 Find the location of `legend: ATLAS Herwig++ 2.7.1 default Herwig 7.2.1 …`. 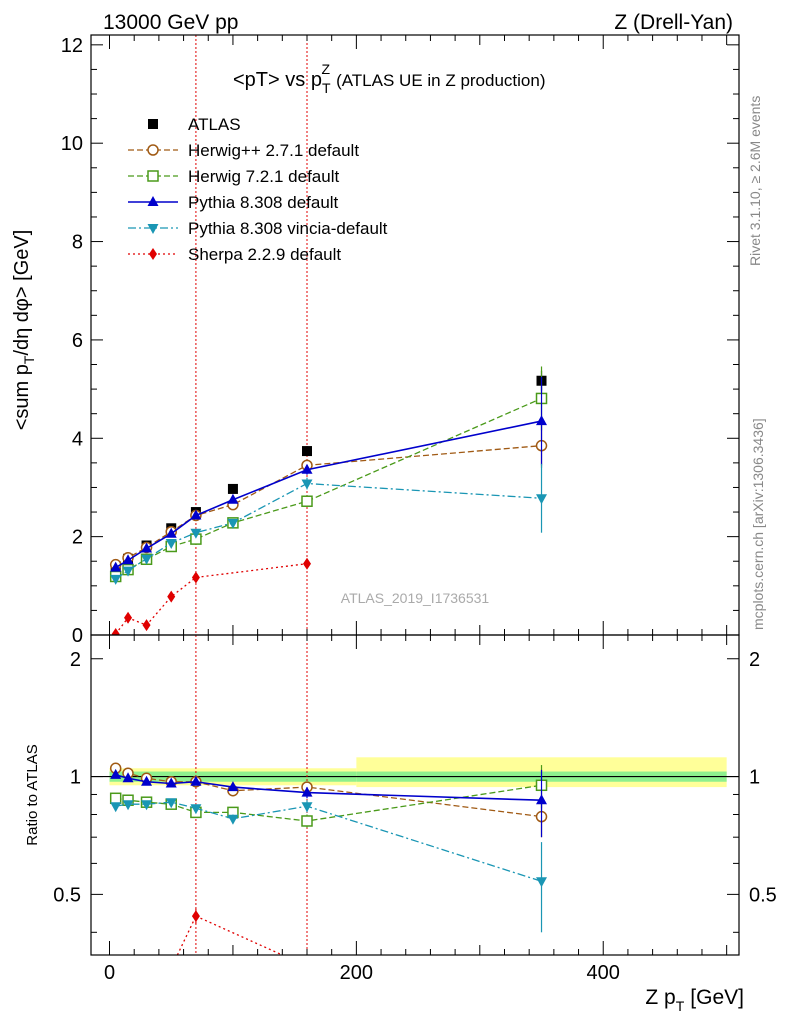

legend: ATLAS Herwig++ 2.7.1 default Herwig 7.2.1 … is located at coordinates (258, 189).